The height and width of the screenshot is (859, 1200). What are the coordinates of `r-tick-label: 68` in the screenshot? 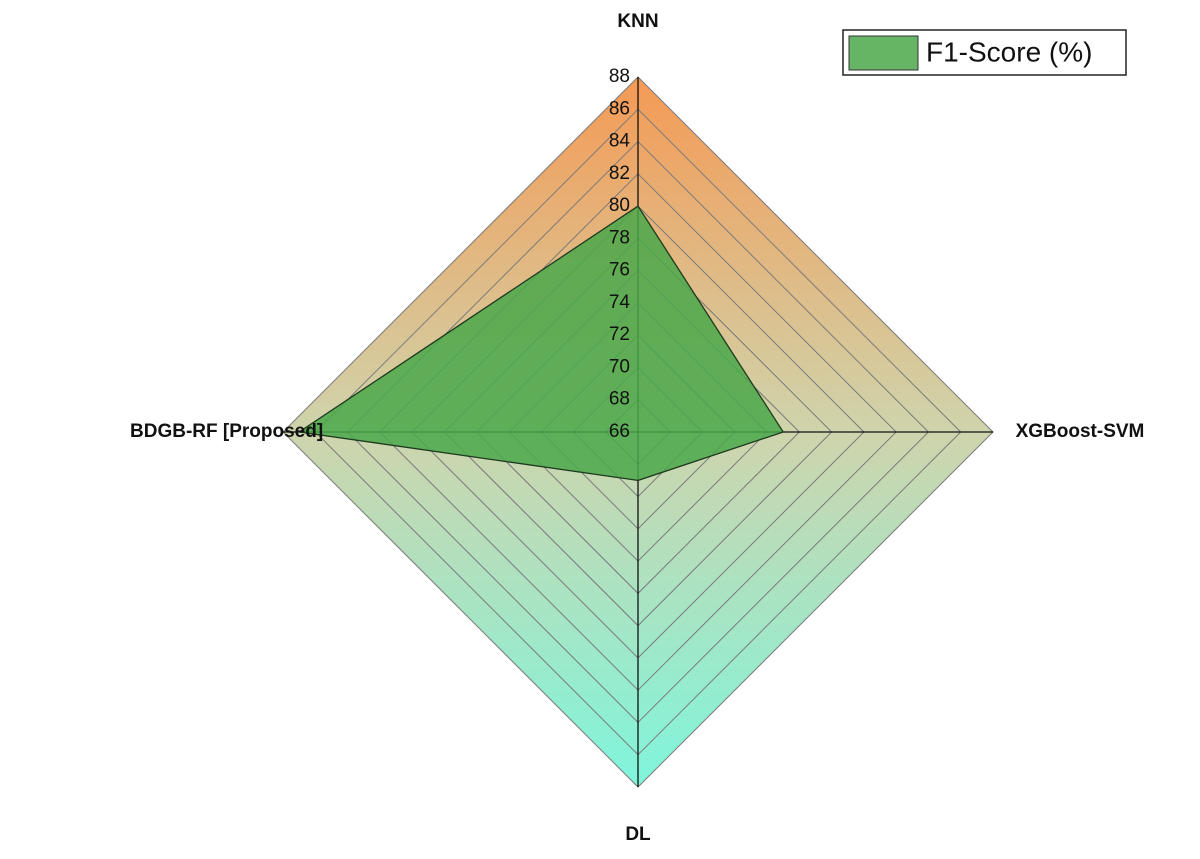 It's located at (619, 399).